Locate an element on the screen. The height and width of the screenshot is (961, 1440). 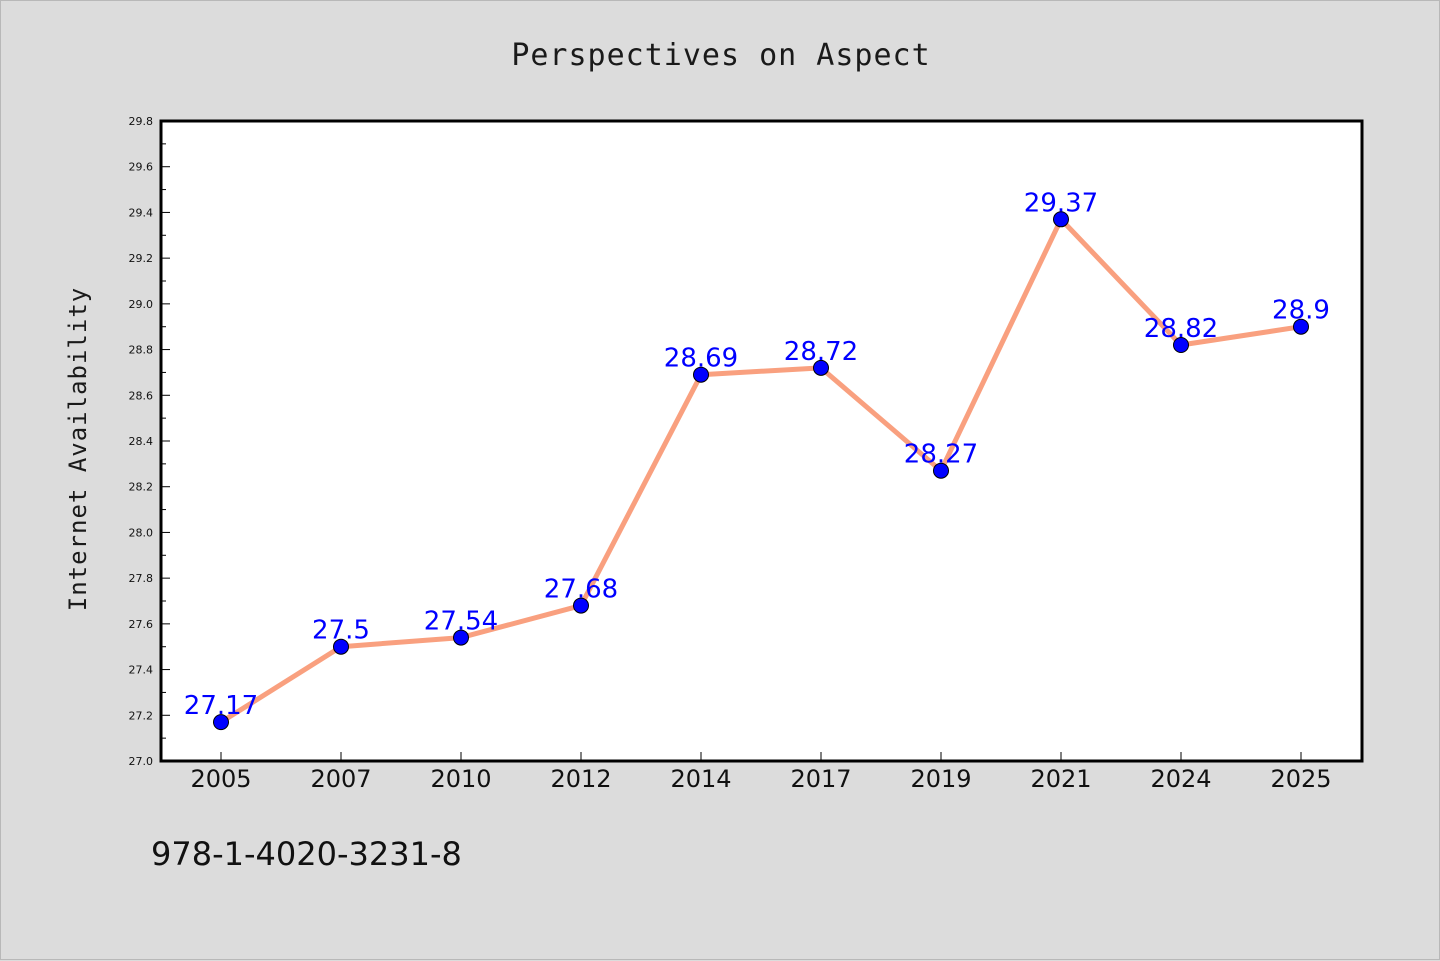
data-label: 27.68 is located at coordinates (581, 590).